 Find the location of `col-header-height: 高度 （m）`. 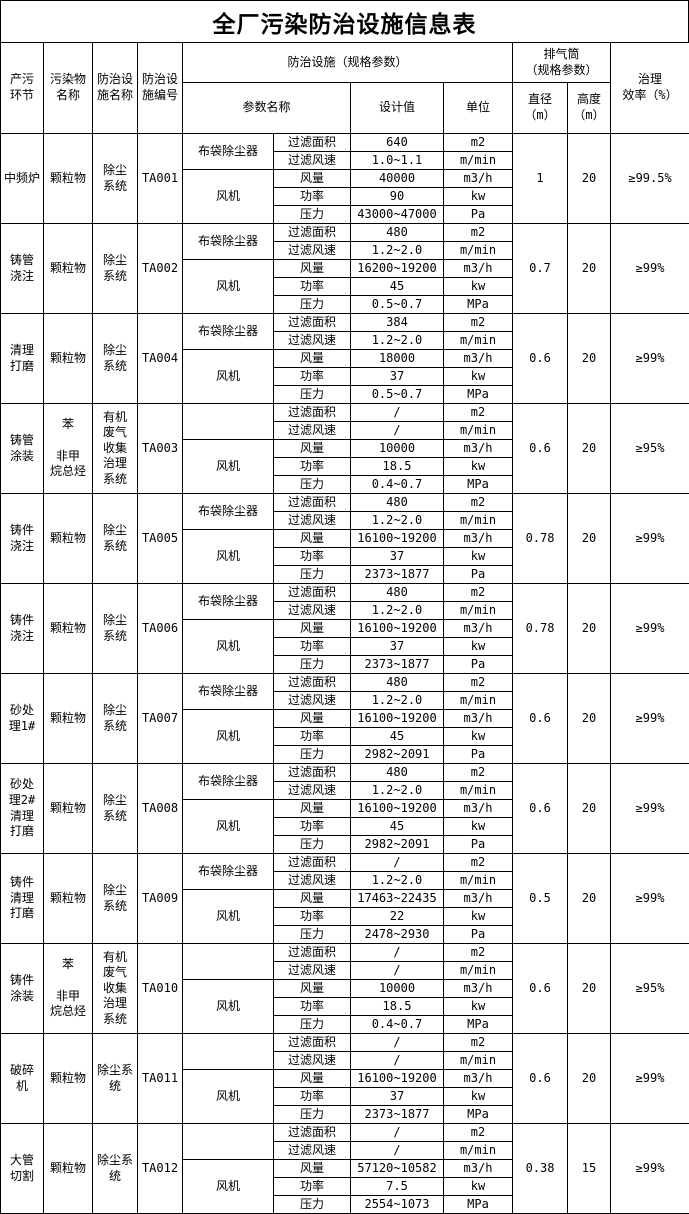

col-header-height: 高度 （m） is located at coordinates (589, 108).